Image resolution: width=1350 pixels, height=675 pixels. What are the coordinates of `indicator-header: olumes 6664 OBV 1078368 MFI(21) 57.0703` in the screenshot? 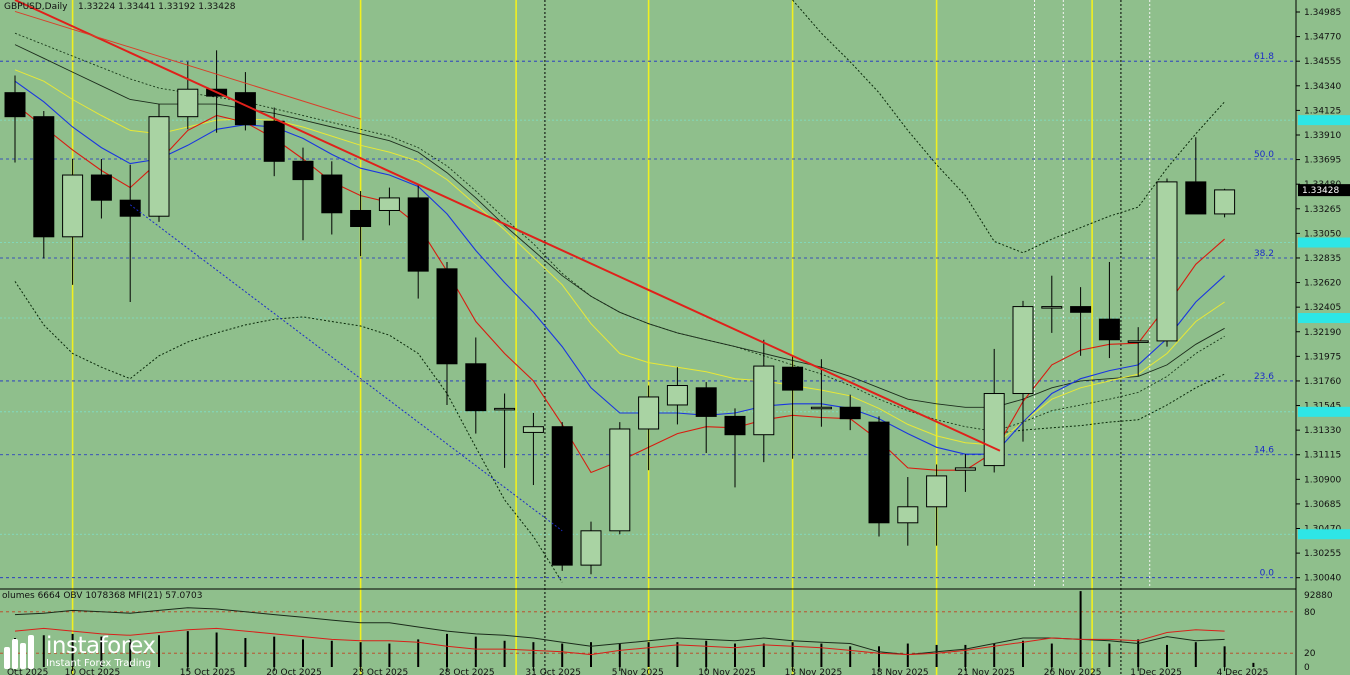 It's located at (102, 596).